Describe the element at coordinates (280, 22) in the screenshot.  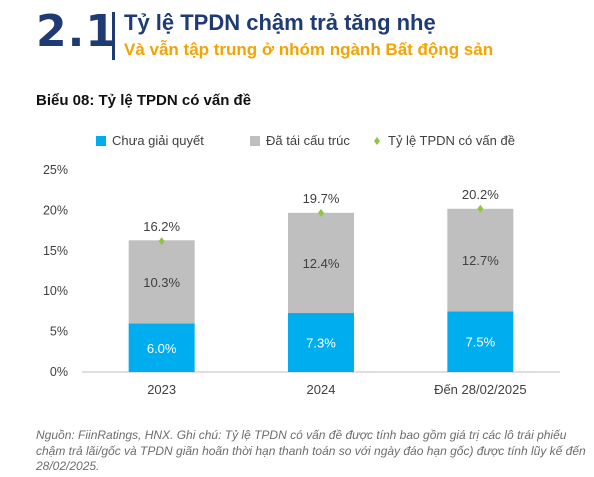
I see `section-title: Tỷ lệ TPDN chậm trả tăng nhẹ` at that location.